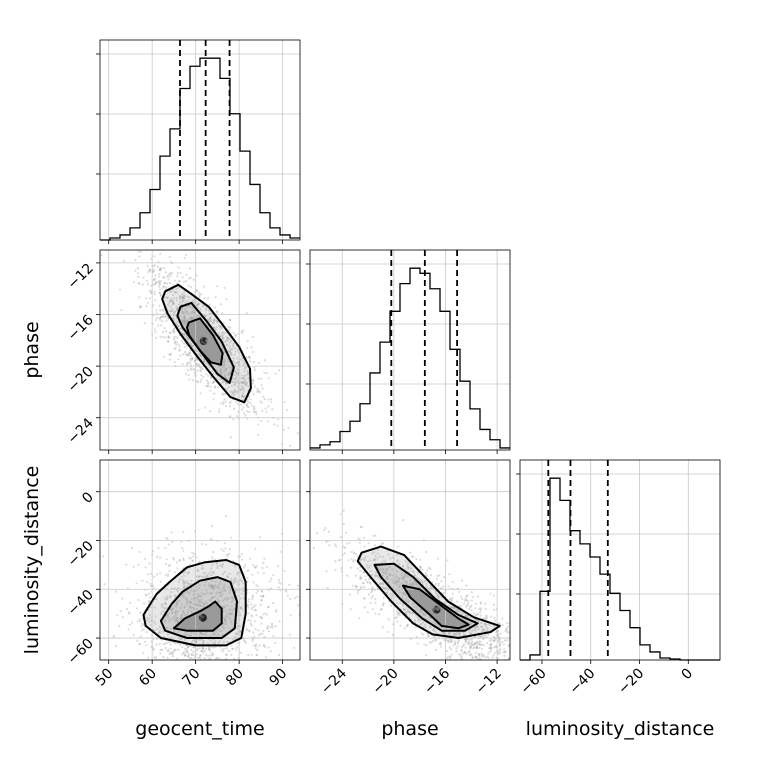 This screenshot has height=764, width=760. What do you see at coordinates (199, 729) in the screenshot?
I see `x-axis-label-geocent-time: geocent_time` at bounding box center [199, 729].